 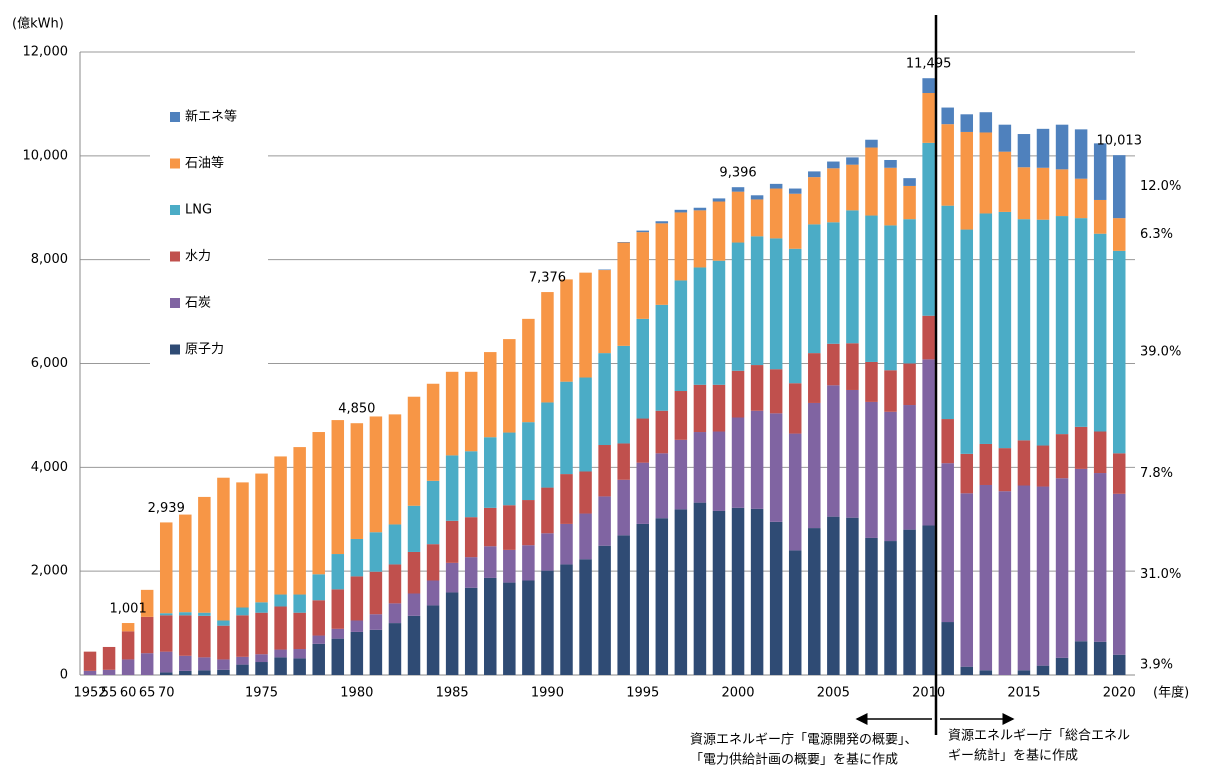 I want to click on y-tick-label: 4,000, so click(x=49, y=467).